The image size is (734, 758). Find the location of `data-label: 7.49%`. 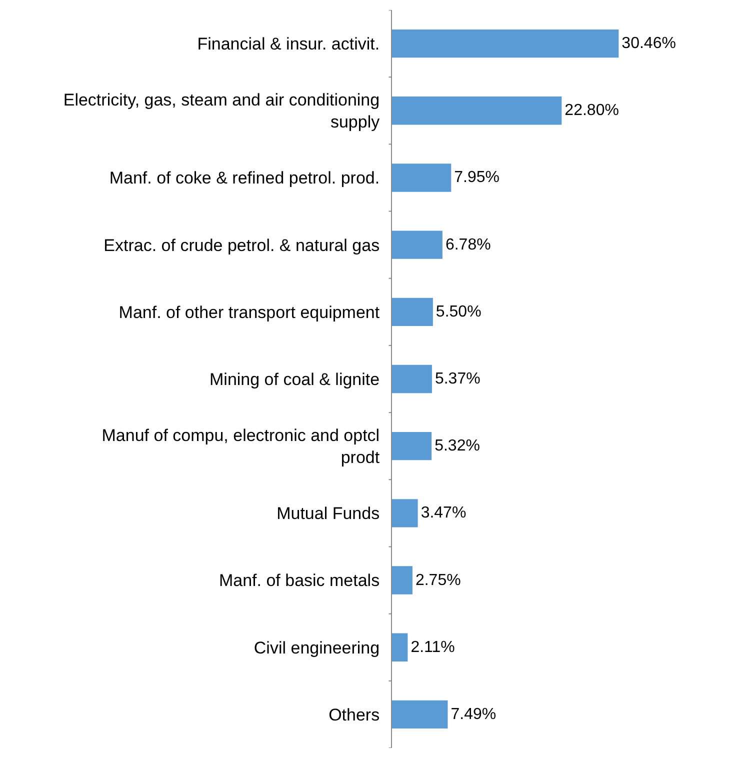

data-label: 7.49% is located at coordinates (473, 714).